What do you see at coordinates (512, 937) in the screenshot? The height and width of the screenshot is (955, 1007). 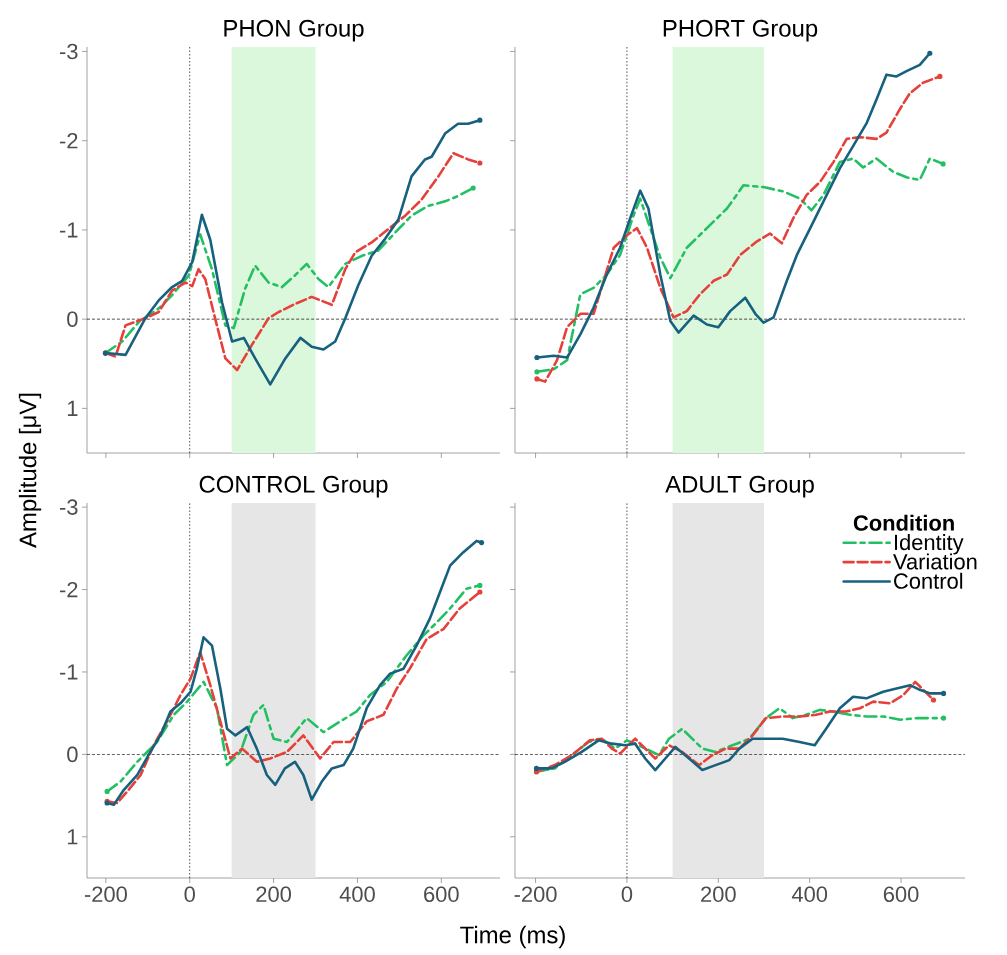 I see `x-axis-title: Time (ms)` at bounding box center [512, 937].